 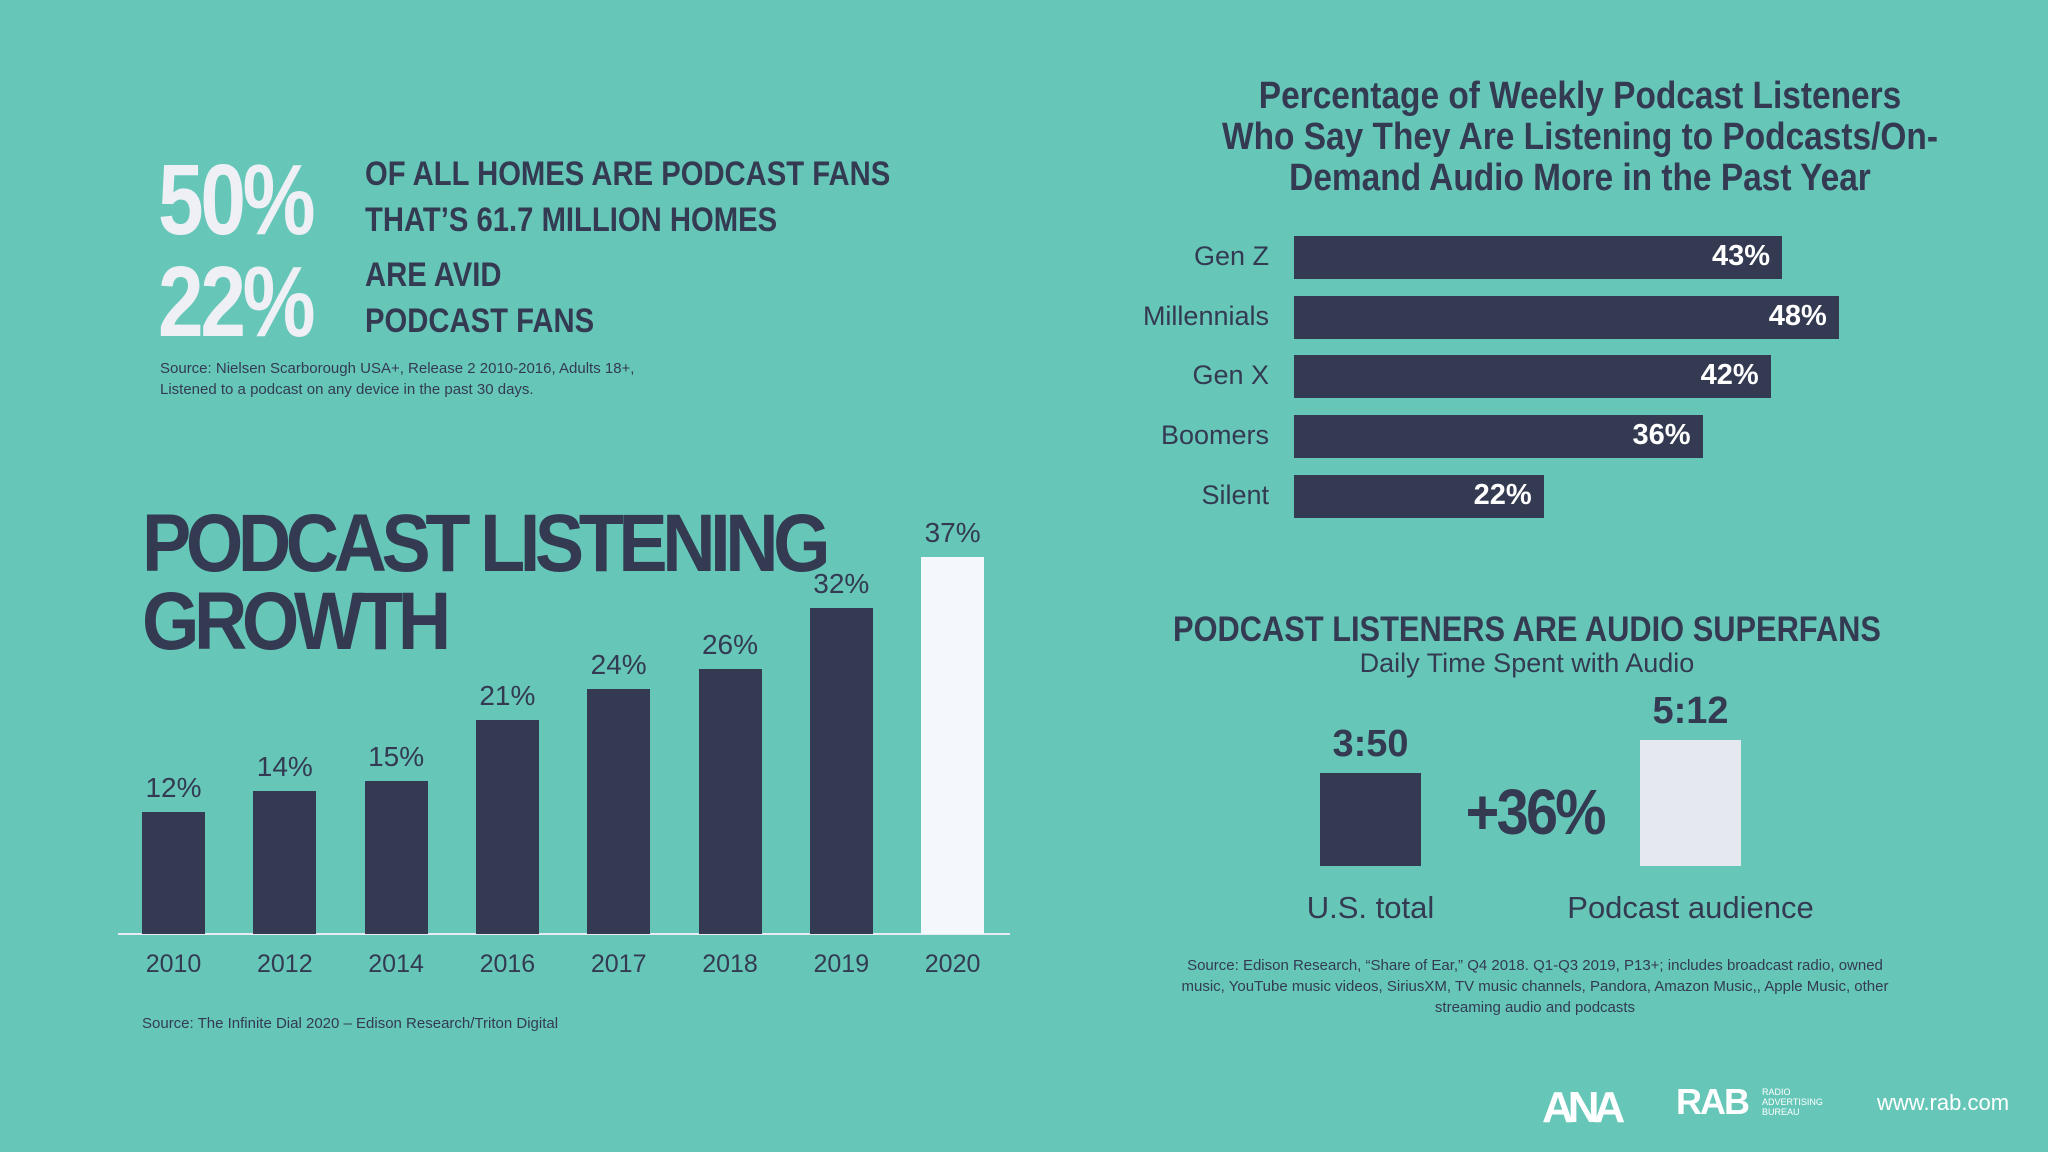 I want to click on weekly-bar-millennials, so click(x=1566, y=317).